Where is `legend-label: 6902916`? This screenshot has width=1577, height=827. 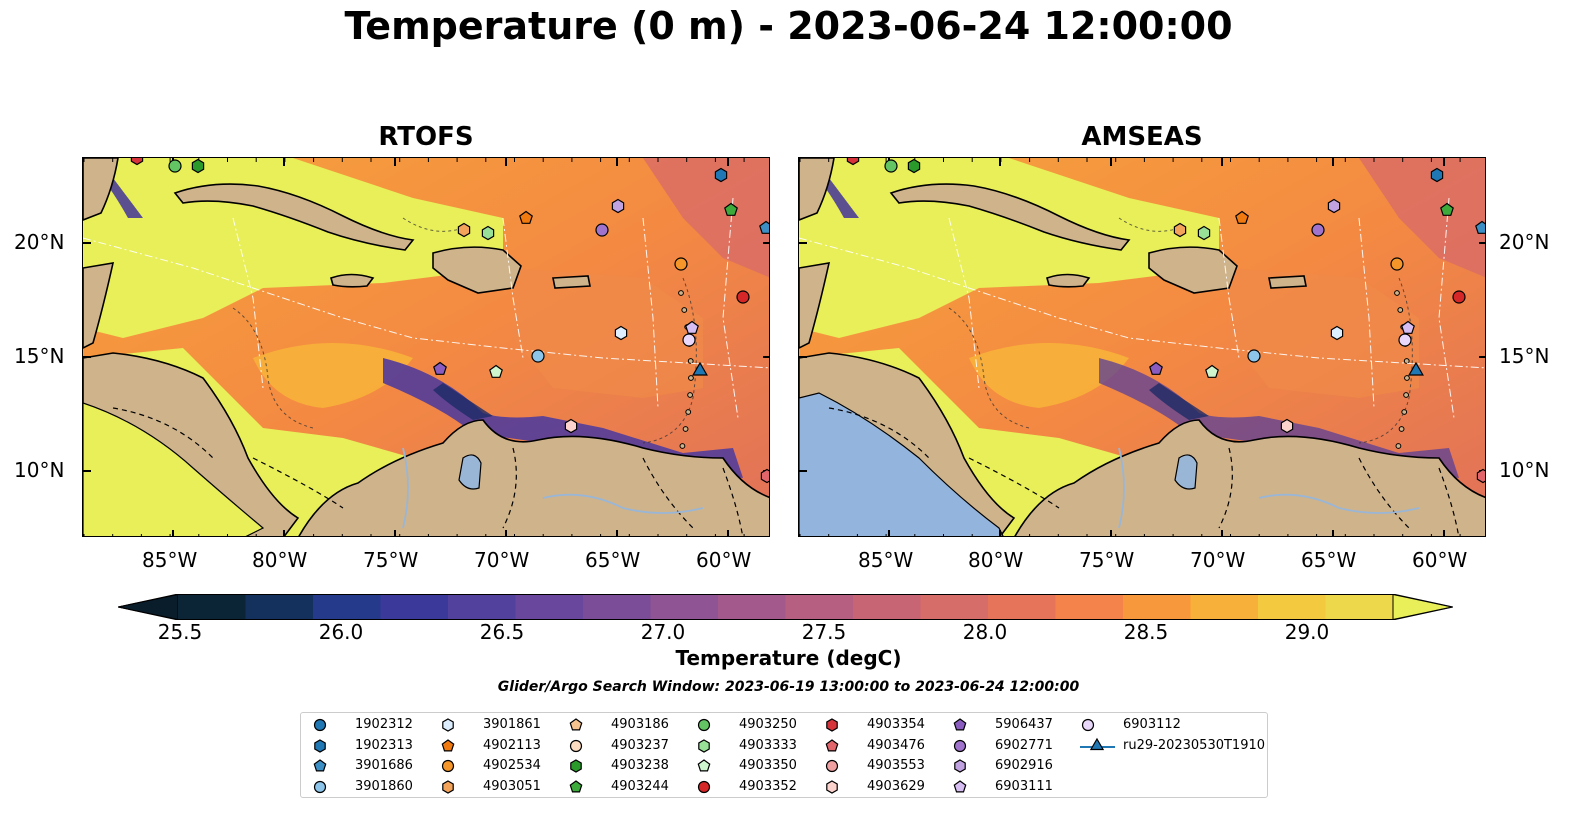
legend-label: 6902916 is located at coordinates (1024, 765).